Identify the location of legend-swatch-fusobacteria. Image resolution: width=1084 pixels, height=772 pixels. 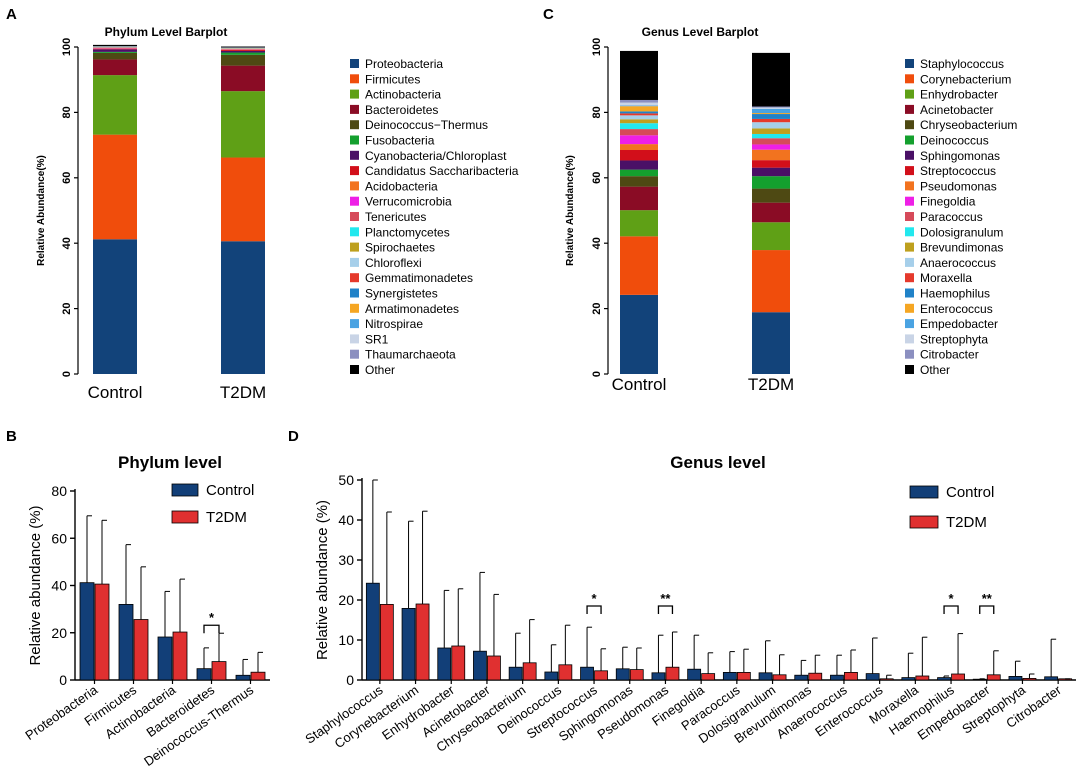
(354, 140).